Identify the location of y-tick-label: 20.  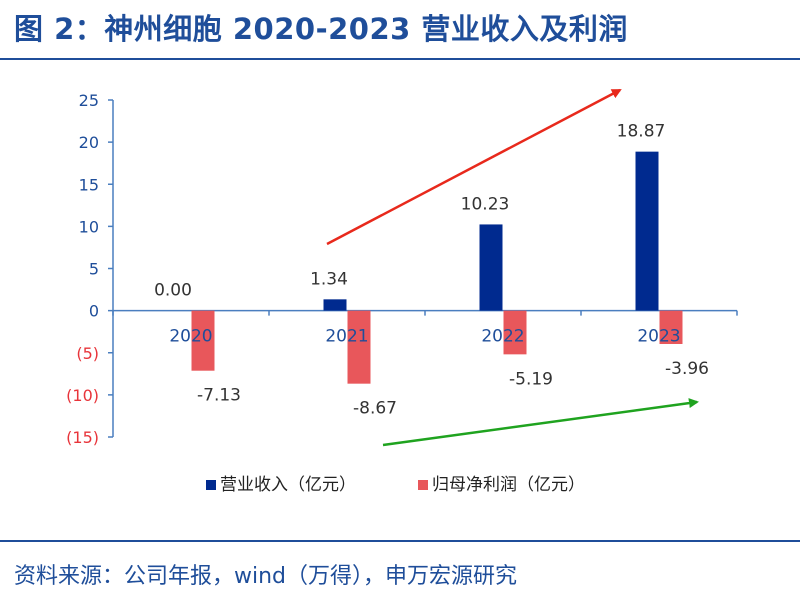
(89, 142).